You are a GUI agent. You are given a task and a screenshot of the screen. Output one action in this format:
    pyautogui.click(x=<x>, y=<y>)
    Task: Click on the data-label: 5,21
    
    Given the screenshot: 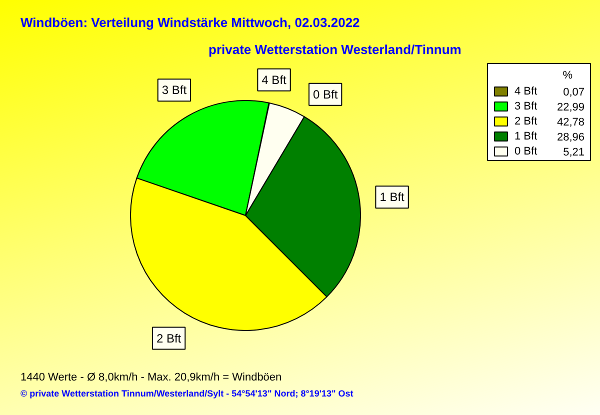 What is the action you would take?
    pyautogui.click(x=574, y=152)
    